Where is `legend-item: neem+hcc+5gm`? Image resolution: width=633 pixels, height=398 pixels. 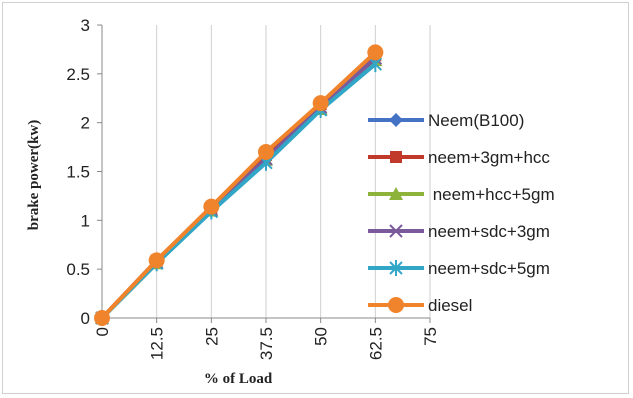 legend-item: neem+hcc+5gm is located at coordinates (461, 194).